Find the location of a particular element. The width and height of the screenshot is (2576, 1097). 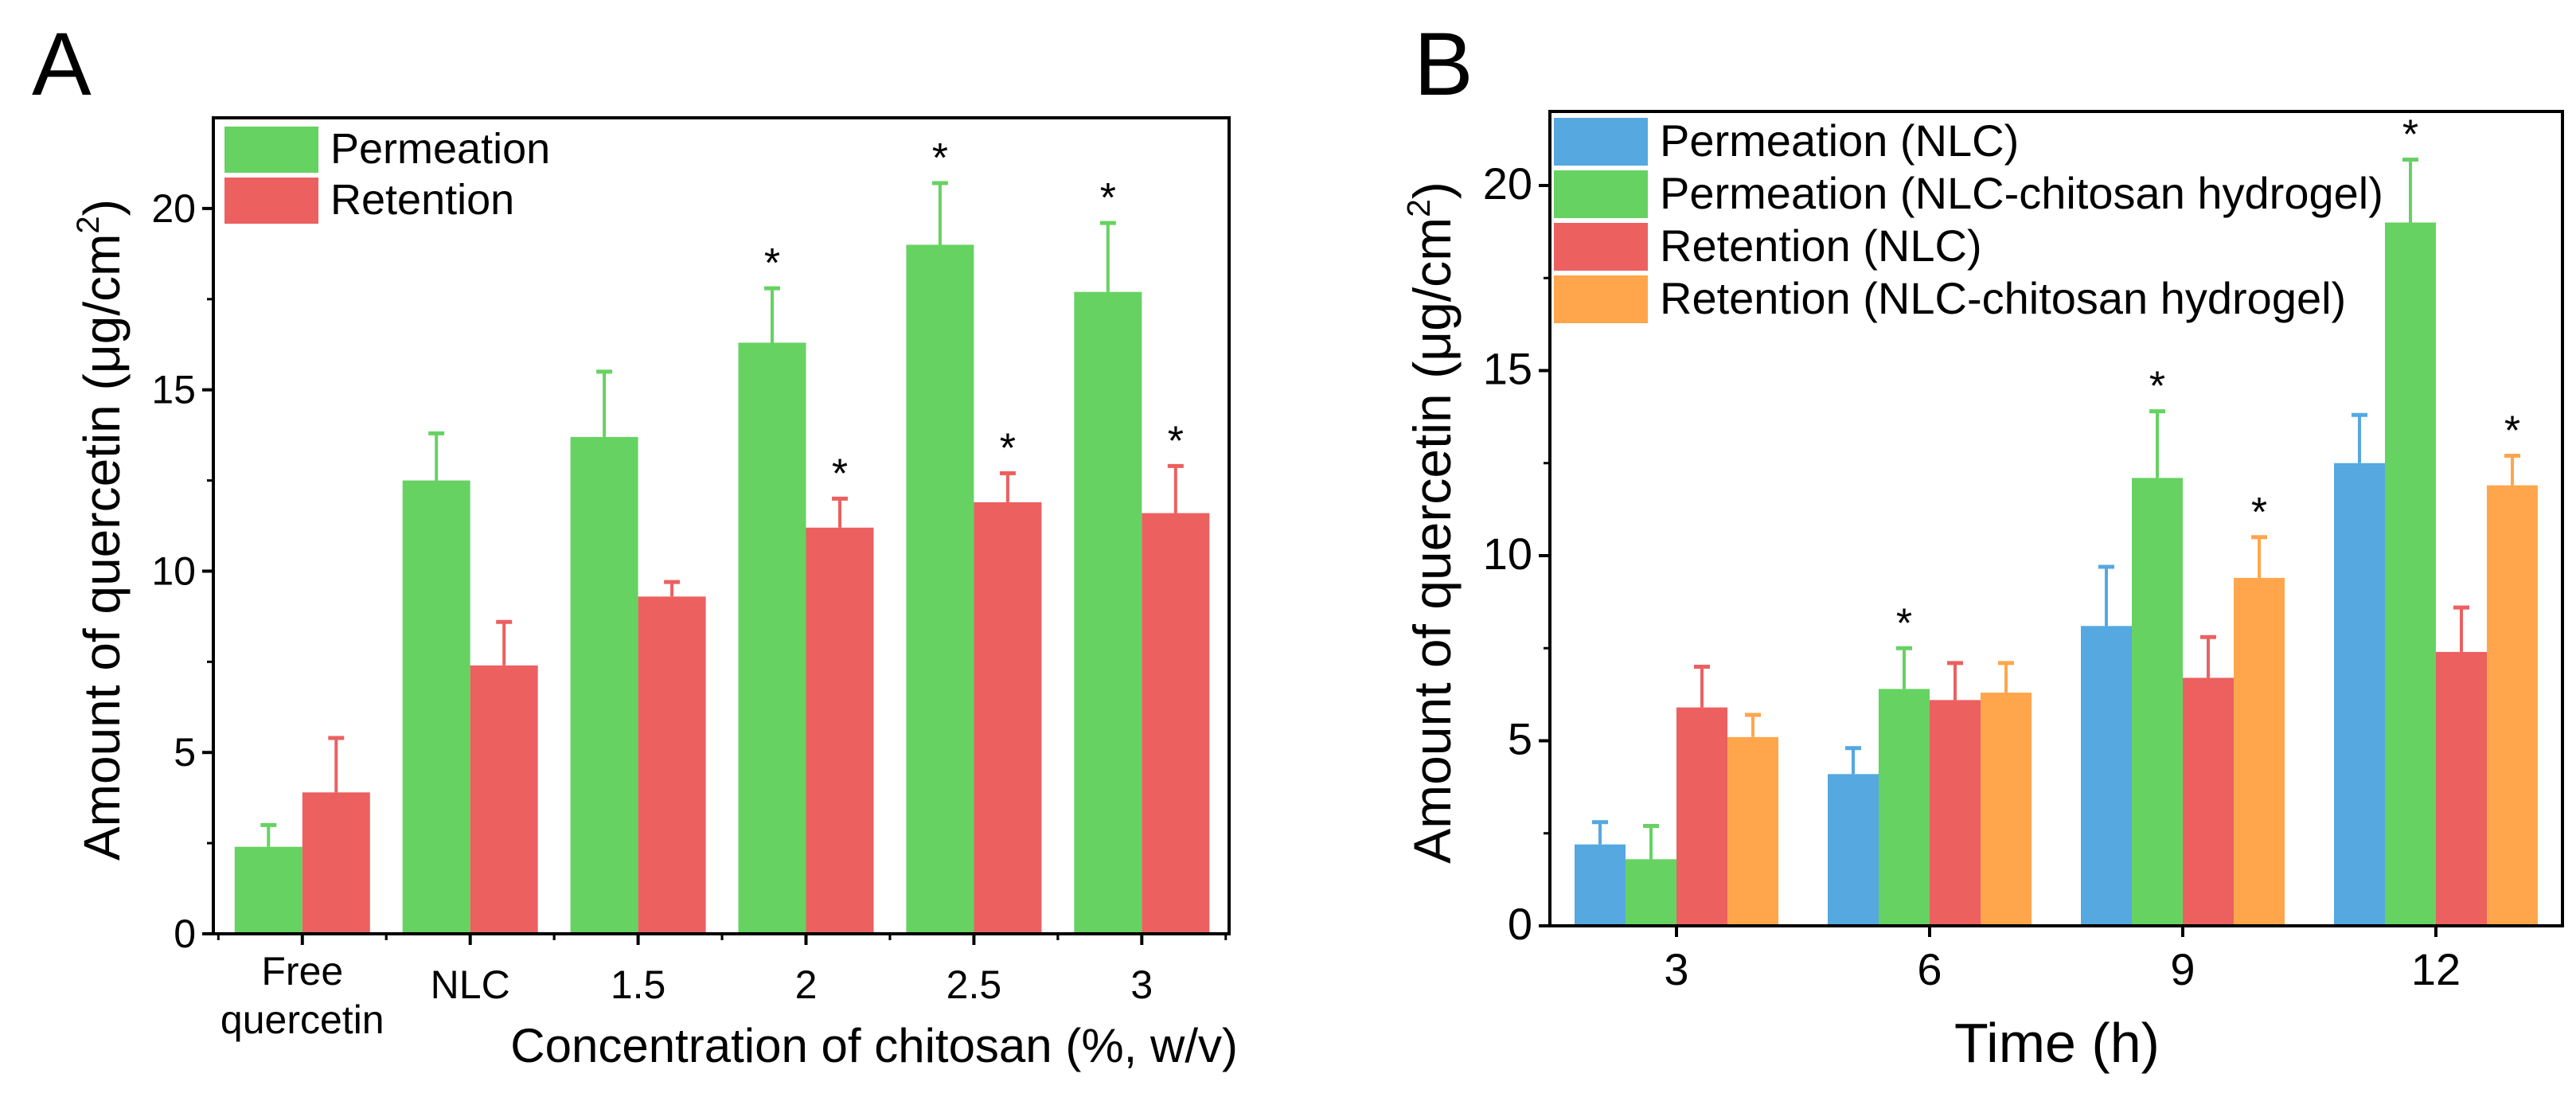

x-tick-label: 9 is located at coordinates (2182, 969).